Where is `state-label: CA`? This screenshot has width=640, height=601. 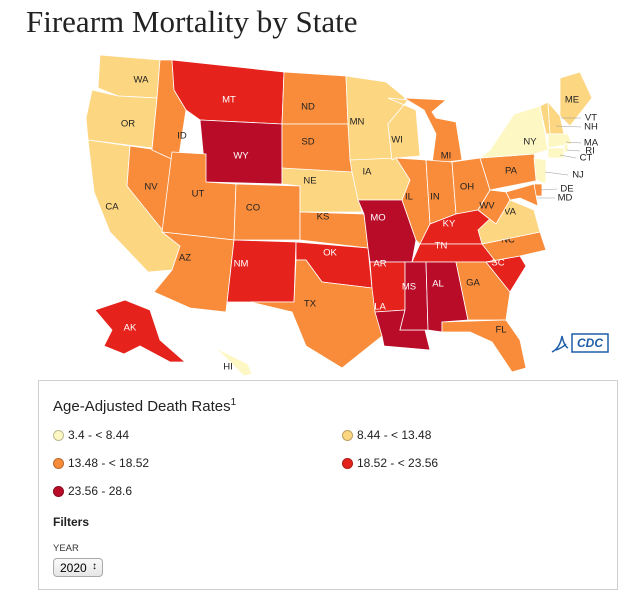 state-label: CA is located at coordinates (112, 207).